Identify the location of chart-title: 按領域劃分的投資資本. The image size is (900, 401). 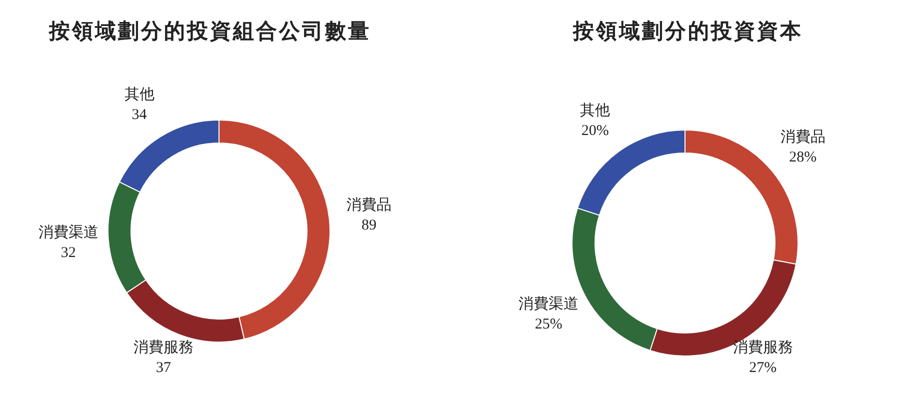
(687, 31).